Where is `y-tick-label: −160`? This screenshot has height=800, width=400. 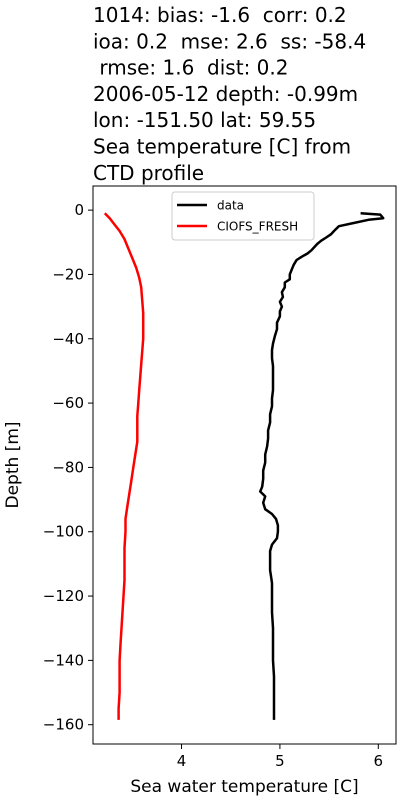 y-tick-label: −160 is located at coordinates (63, 725).